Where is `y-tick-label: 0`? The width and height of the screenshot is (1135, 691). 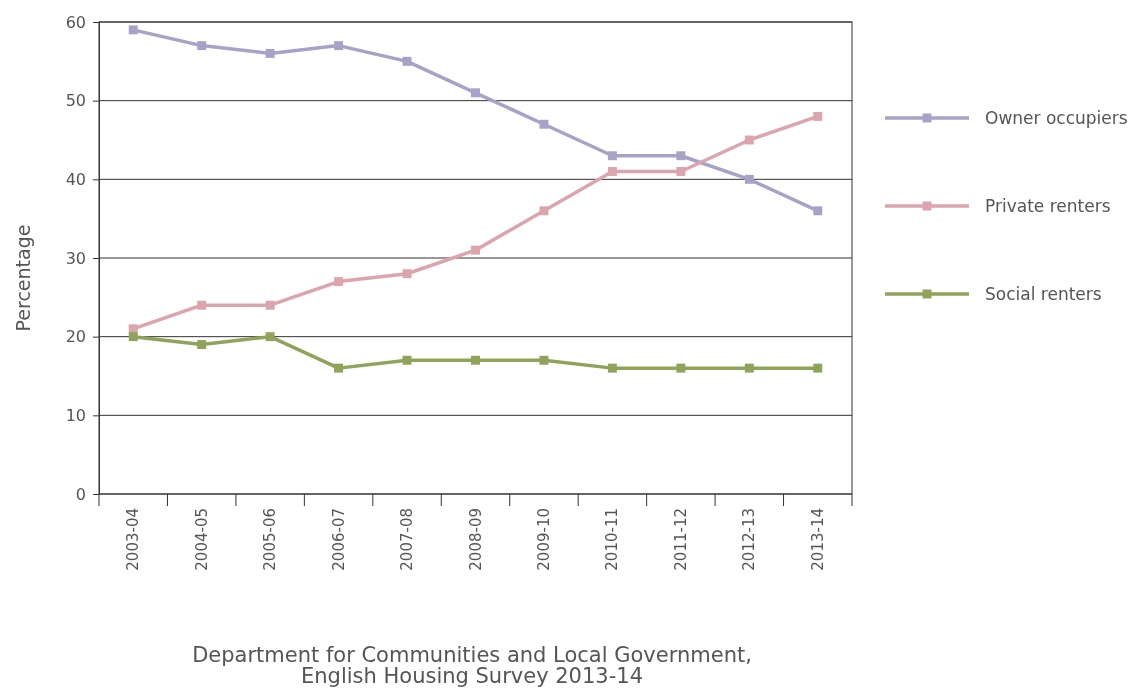
y-tick-label: 0 is located at coordinates (80, 494).